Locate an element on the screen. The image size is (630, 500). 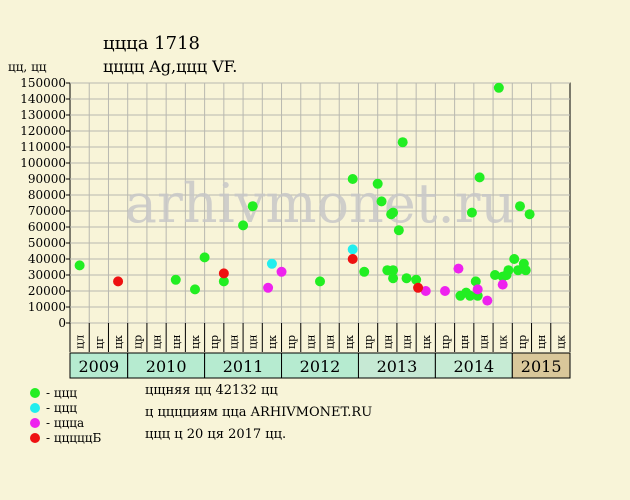
y-tick-label: 30000 is located at coordinates (47, 275).